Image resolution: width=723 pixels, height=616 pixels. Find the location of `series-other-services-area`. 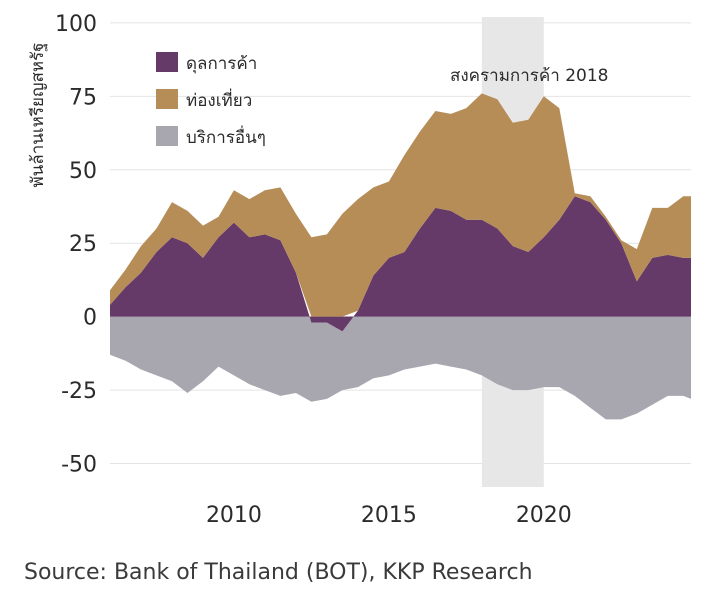

series-other-services-area is located at coordinates (400, 368).